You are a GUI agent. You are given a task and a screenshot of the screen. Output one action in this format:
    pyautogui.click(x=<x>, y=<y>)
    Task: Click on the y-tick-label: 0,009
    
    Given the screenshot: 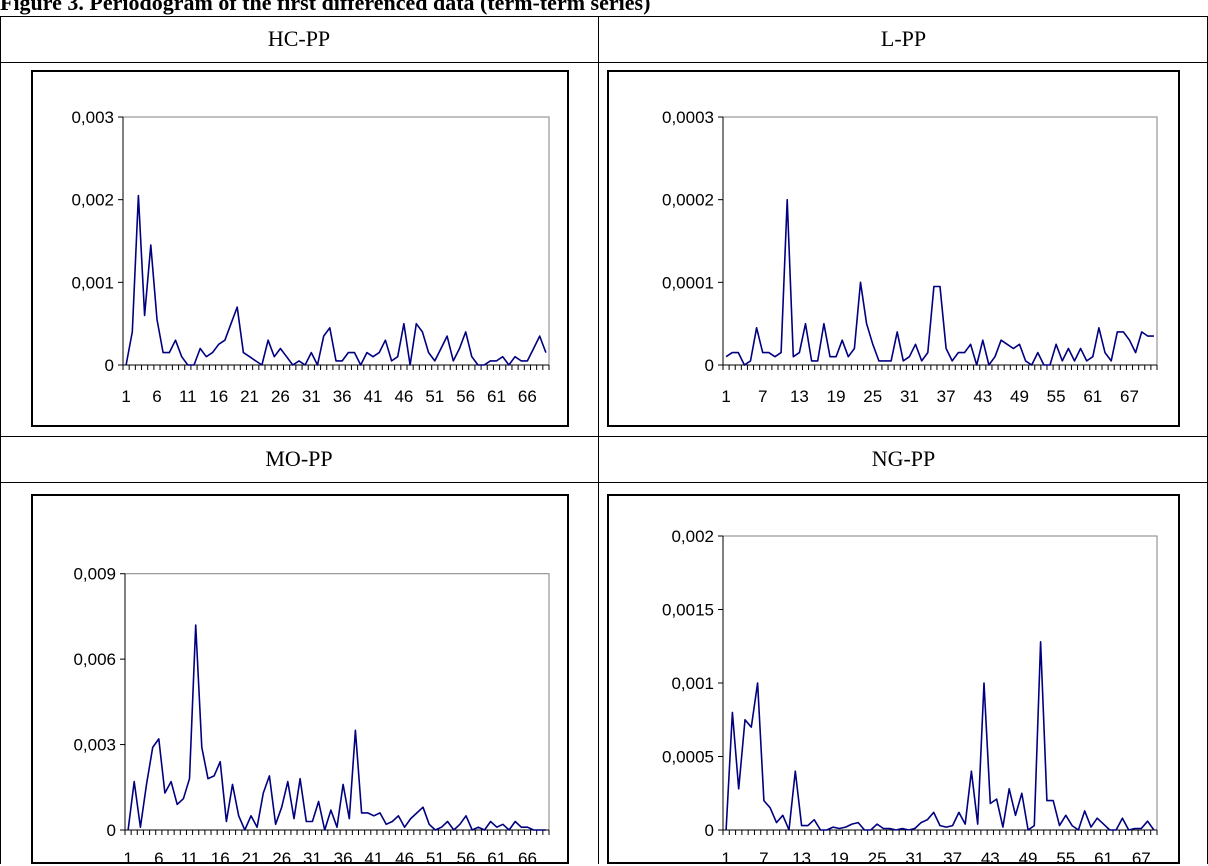 What is the action you would take?
    pyautogui.click(x=94, y=574)
    